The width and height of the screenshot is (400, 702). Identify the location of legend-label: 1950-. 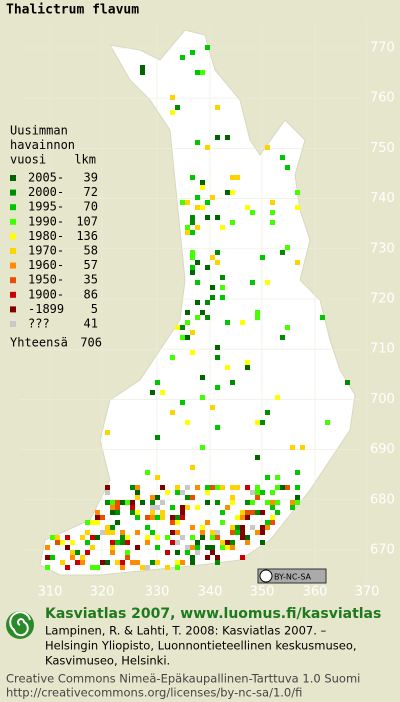
(46, 280).